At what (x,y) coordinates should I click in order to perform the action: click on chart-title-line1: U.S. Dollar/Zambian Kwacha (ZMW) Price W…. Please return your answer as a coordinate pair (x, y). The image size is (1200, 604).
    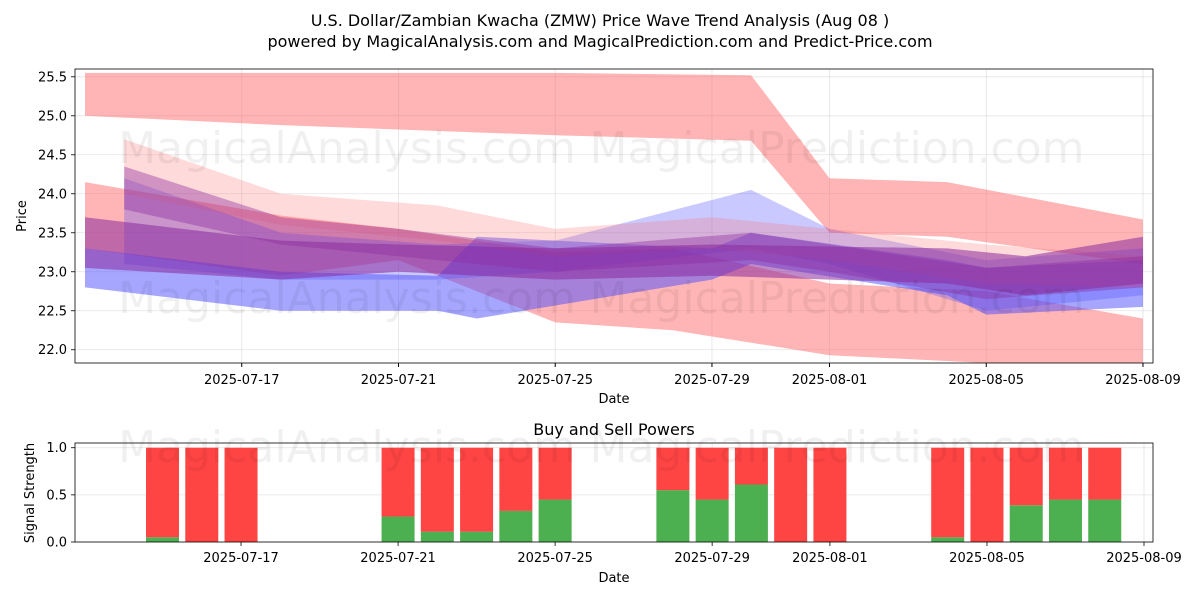
    Looking at the image, I should click on (600, 20).